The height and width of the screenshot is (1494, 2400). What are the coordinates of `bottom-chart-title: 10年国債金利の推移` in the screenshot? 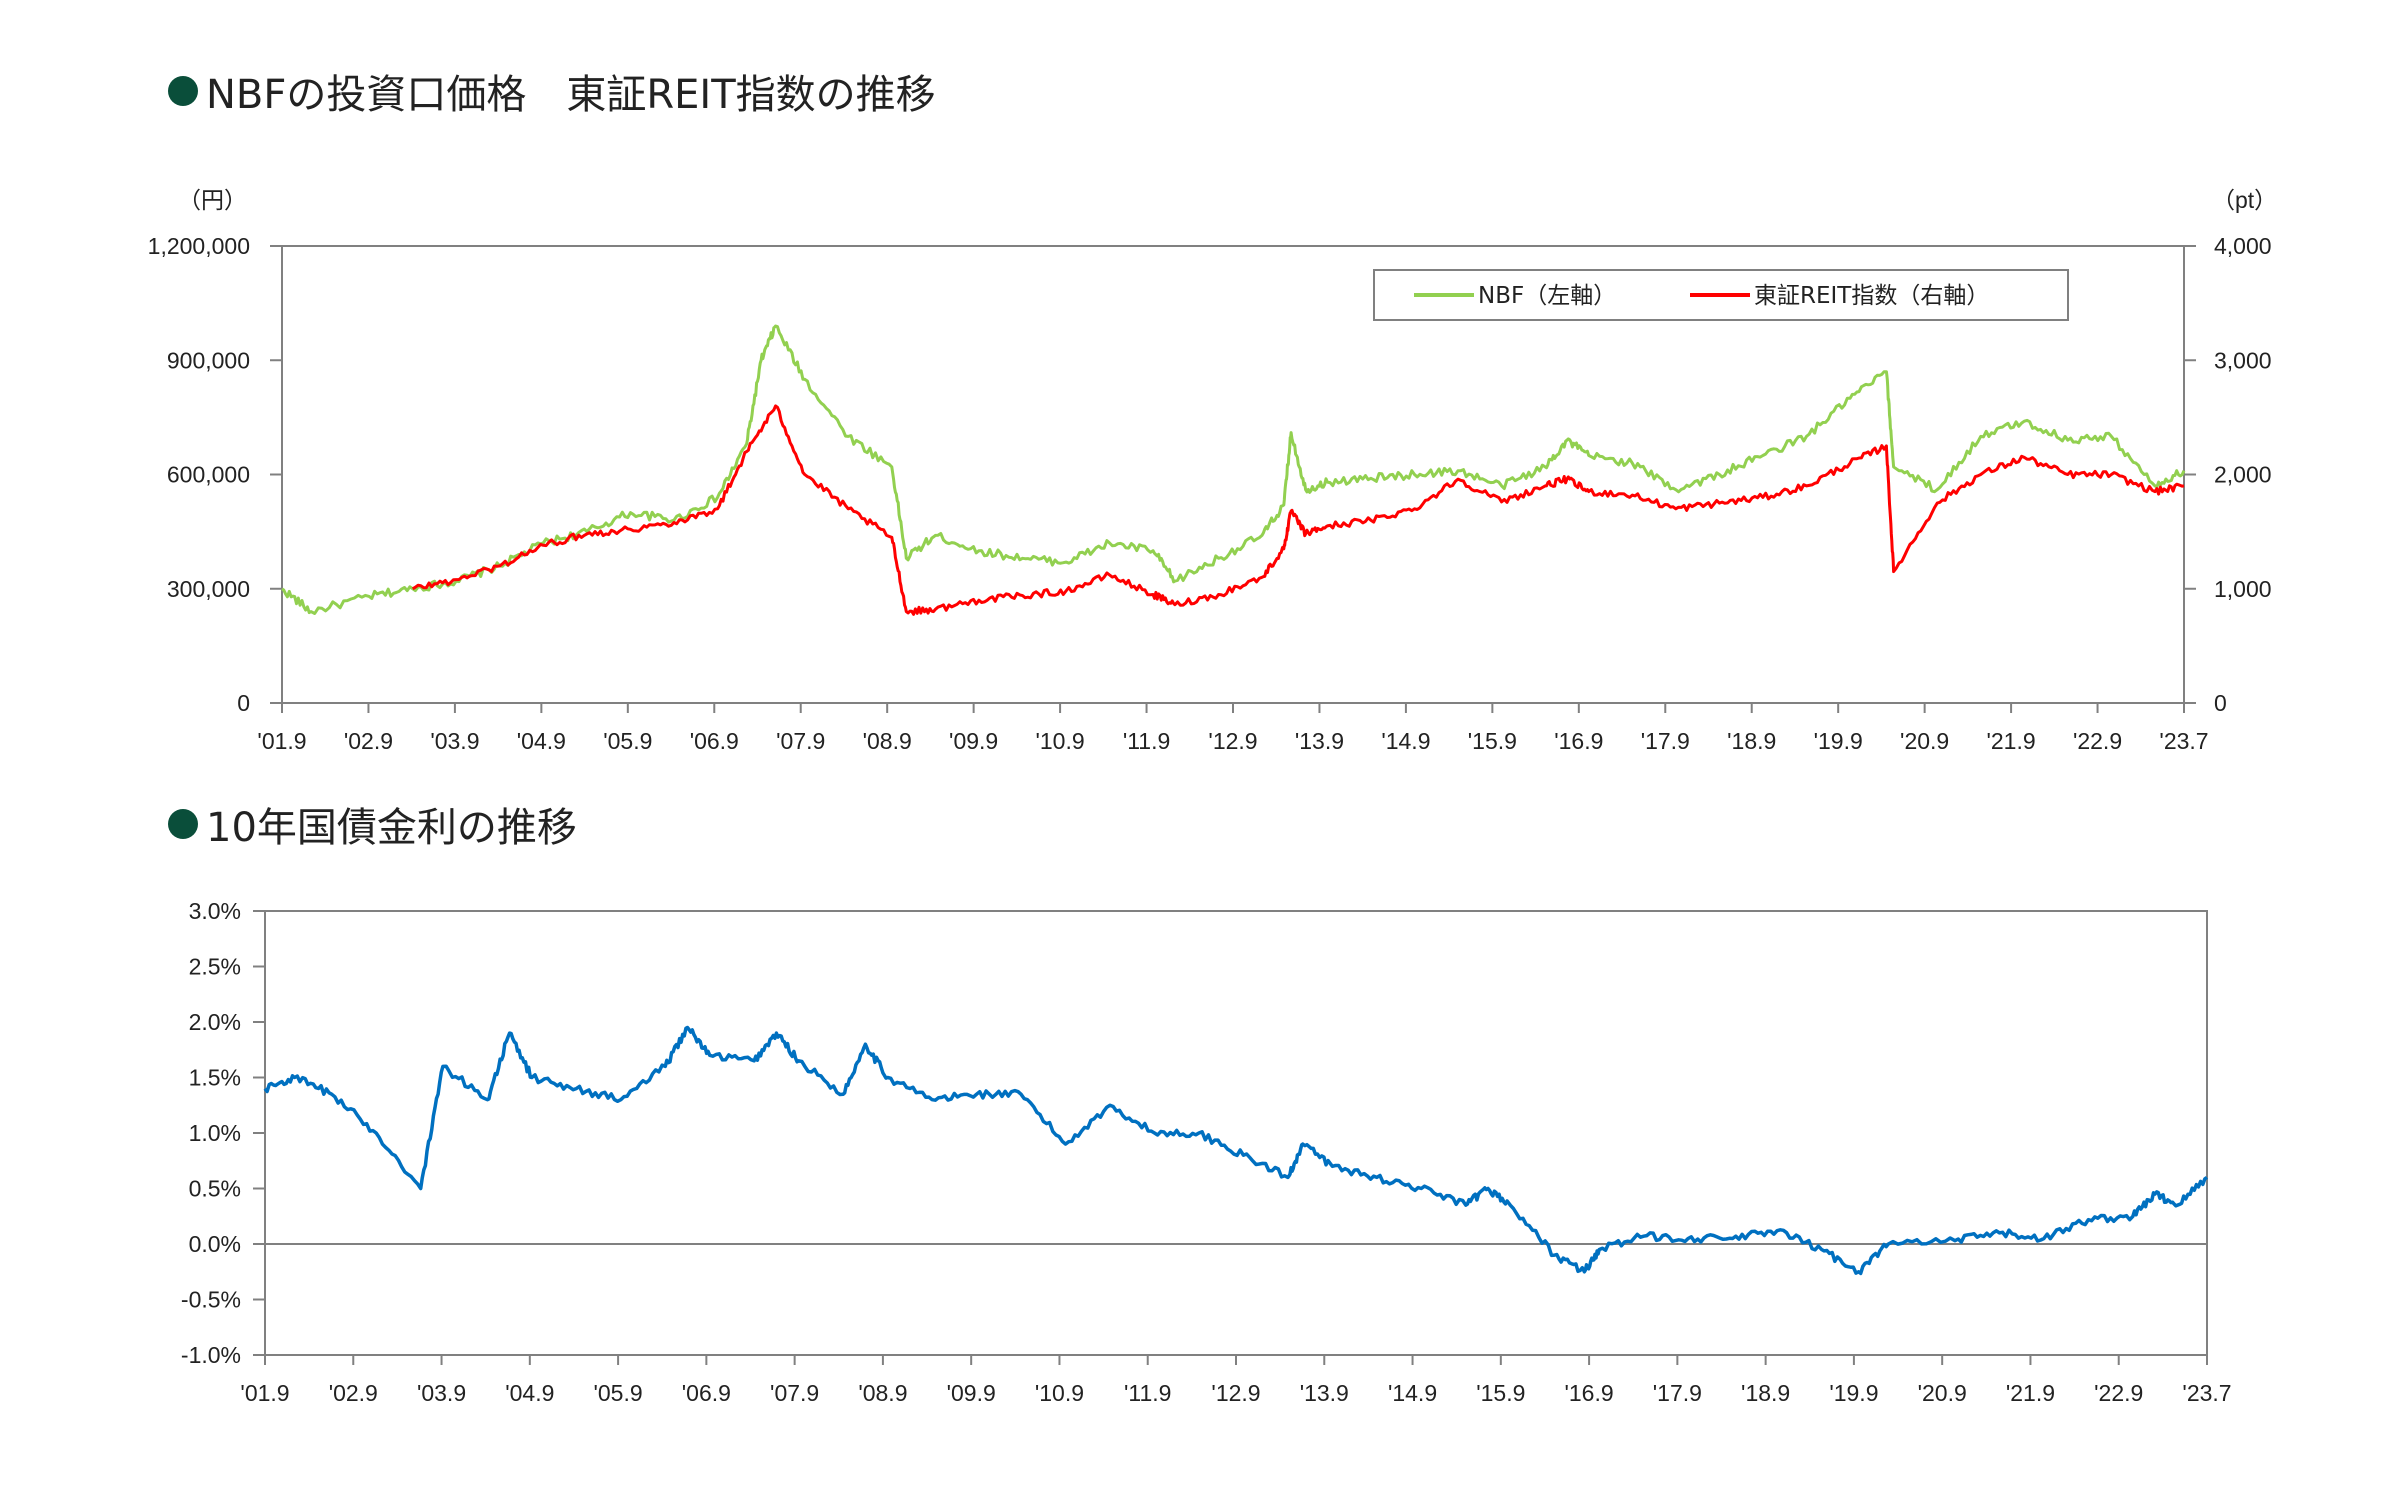 It's located at (372, 824).